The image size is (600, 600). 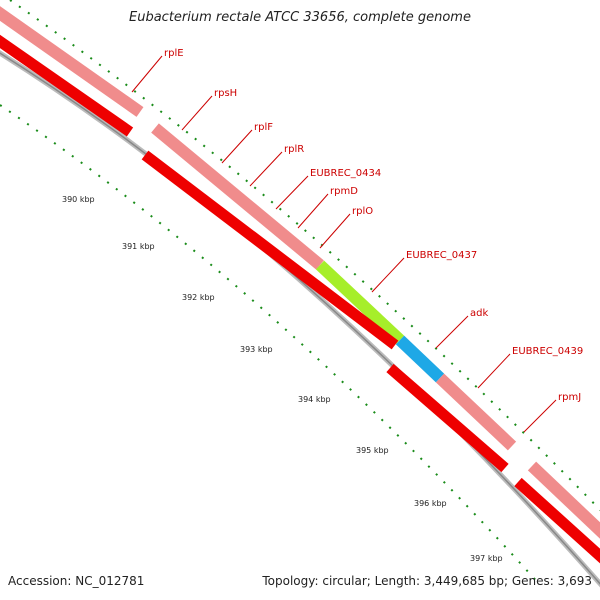 I want to click on tick-label: 397 kbp, so click(x=486, y=558).